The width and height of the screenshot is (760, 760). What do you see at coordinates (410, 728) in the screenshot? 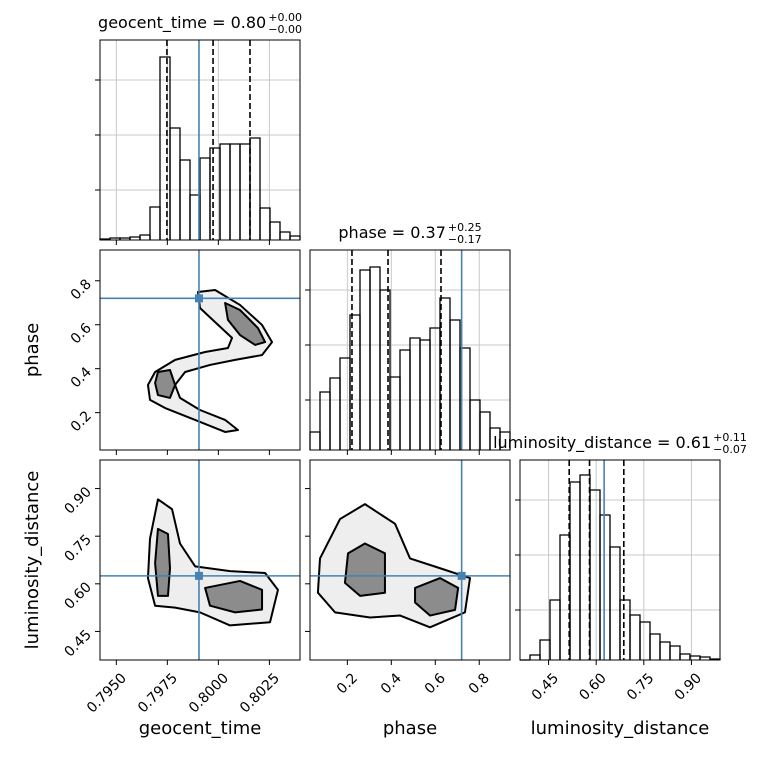
I see `x-axis-label: phase` at bounding box center [410, 728].